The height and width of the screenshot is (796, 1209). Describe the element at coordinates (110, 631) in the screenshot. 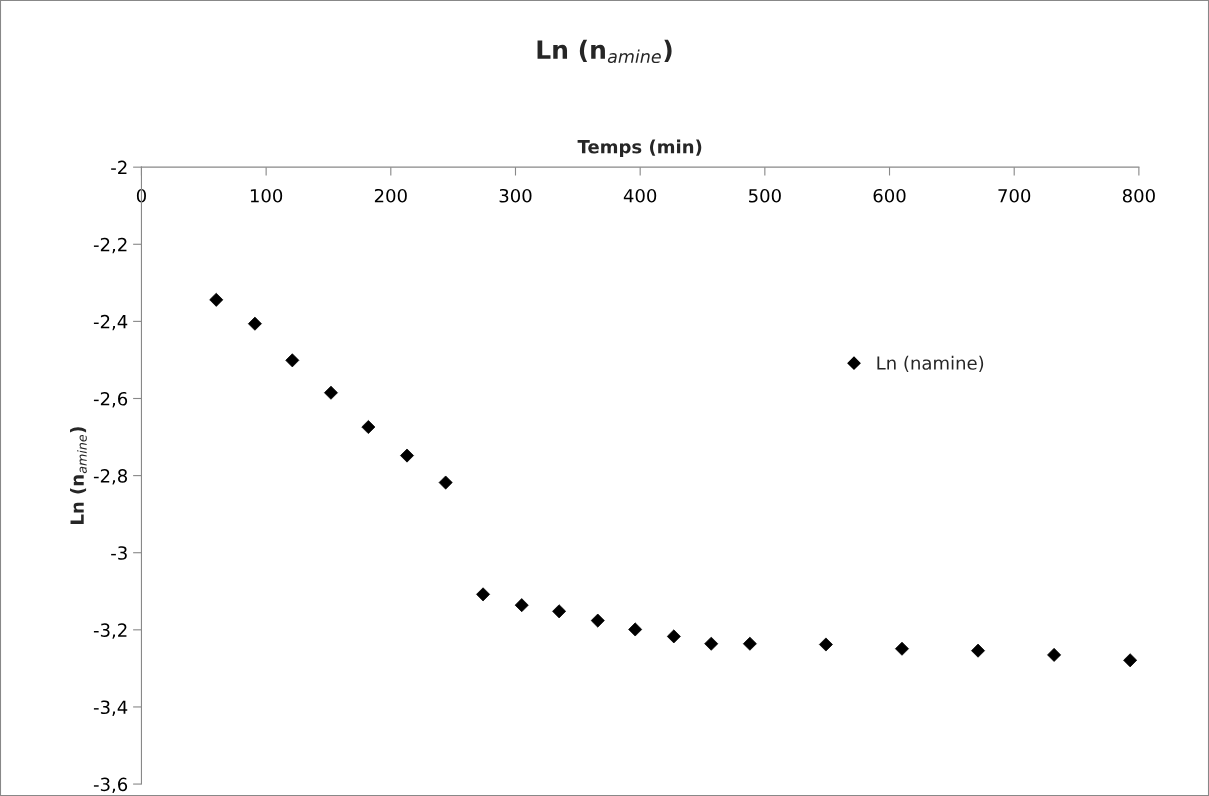

I see `y-tick-label: -3,2` at that location.